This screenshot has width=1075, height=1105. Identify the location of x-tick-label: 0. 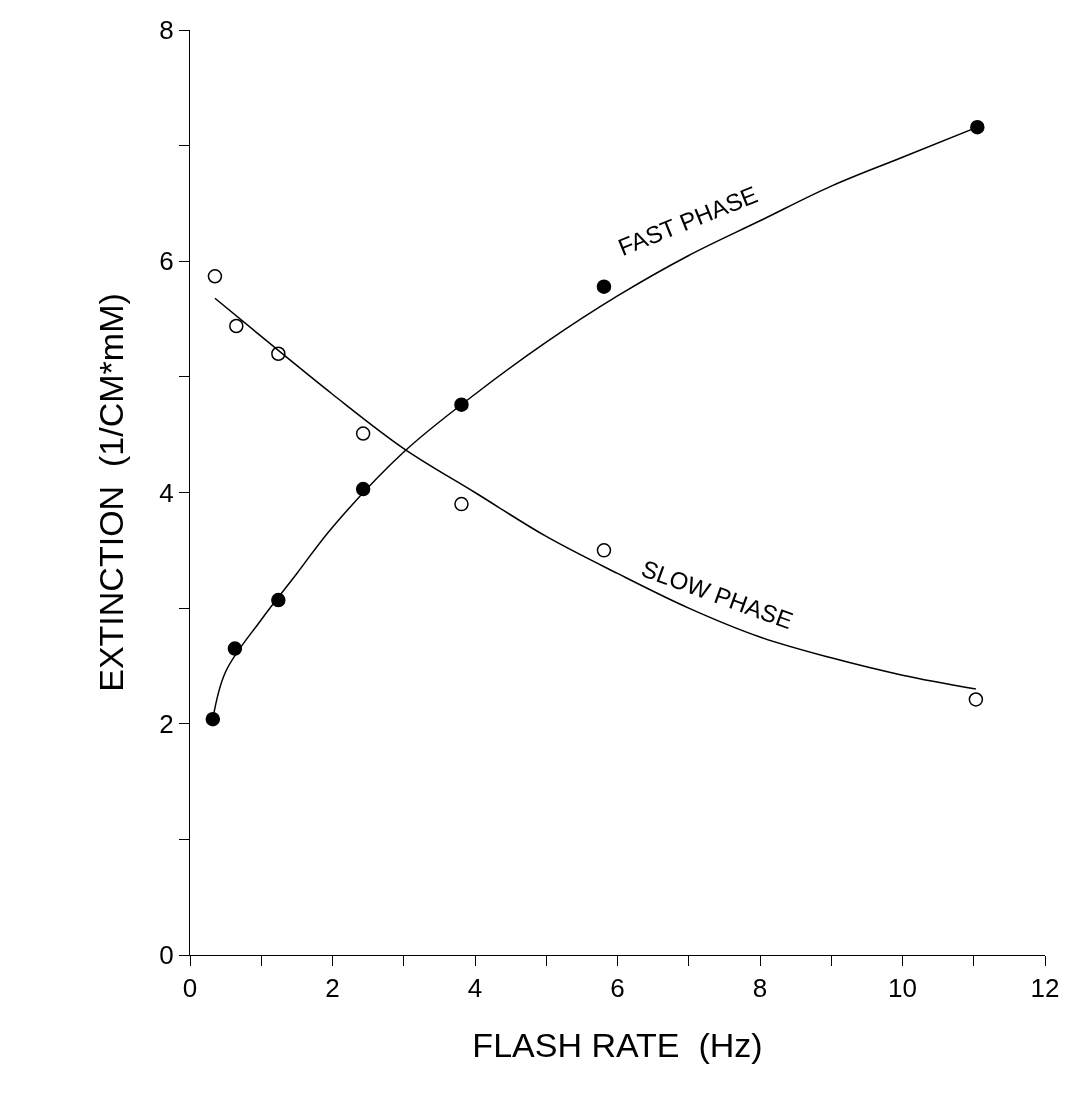
(190, 988).